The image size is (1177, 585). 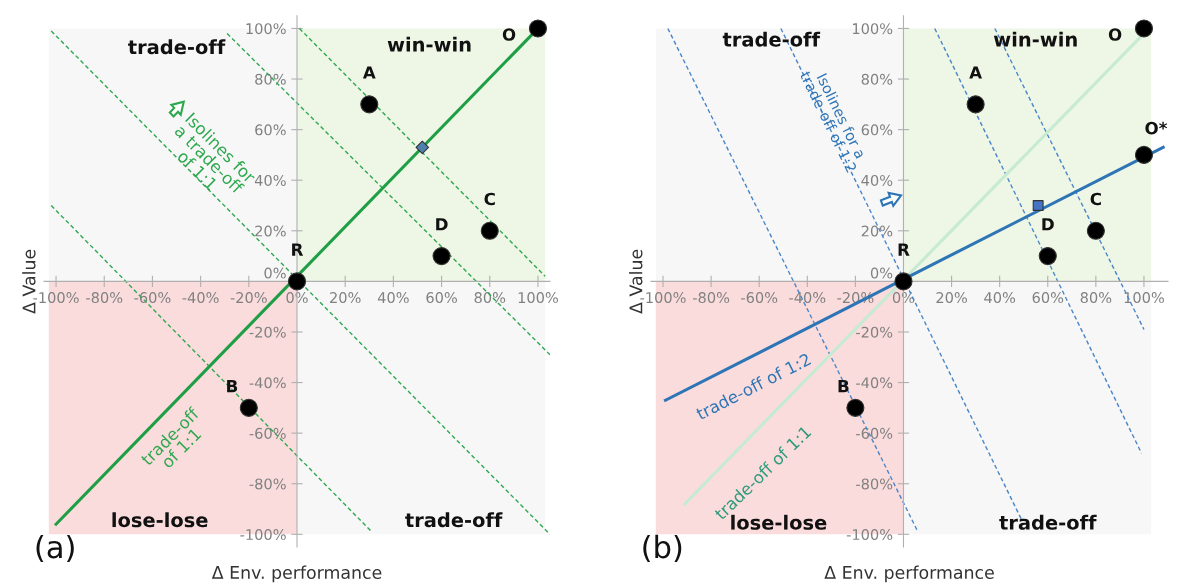 What do you see at coordinates (297, 298) in the screenshot?
I see `x-tick-label: 0%` at bounding box center [297, 298].